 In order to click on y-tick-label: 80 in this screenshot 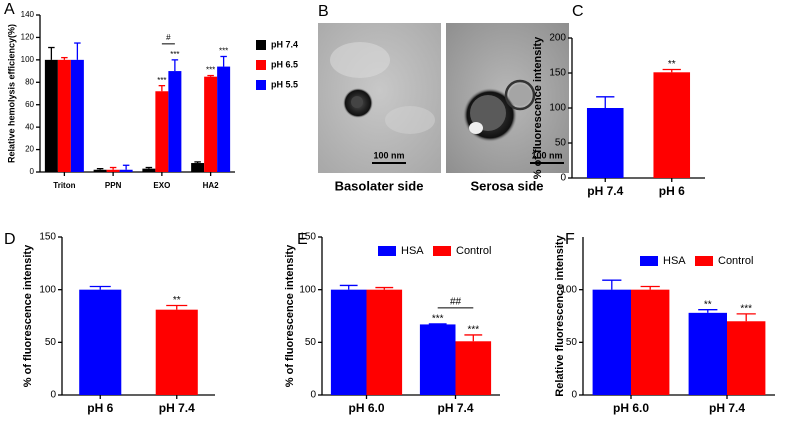, I will do `click(29, 81)`.